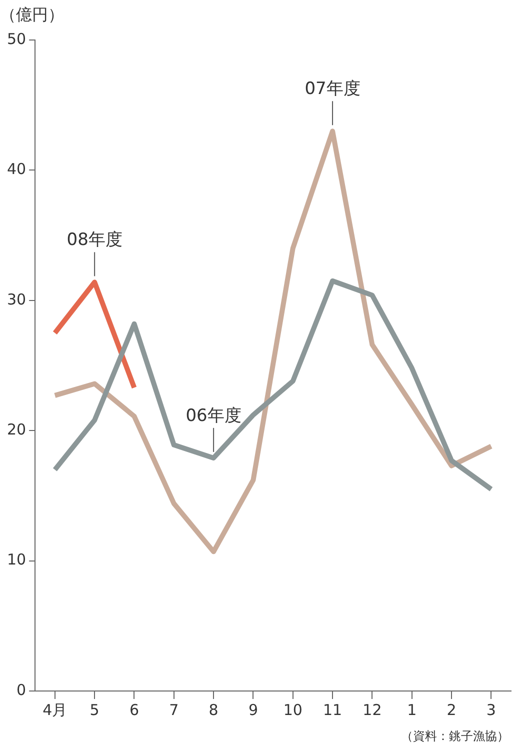 The height and width of the screenshot is (745, 513). What do you see at coordinates (372, 709) in the screenshot?
I see `x-tick-label: 12` at bounding box center [372, 709].